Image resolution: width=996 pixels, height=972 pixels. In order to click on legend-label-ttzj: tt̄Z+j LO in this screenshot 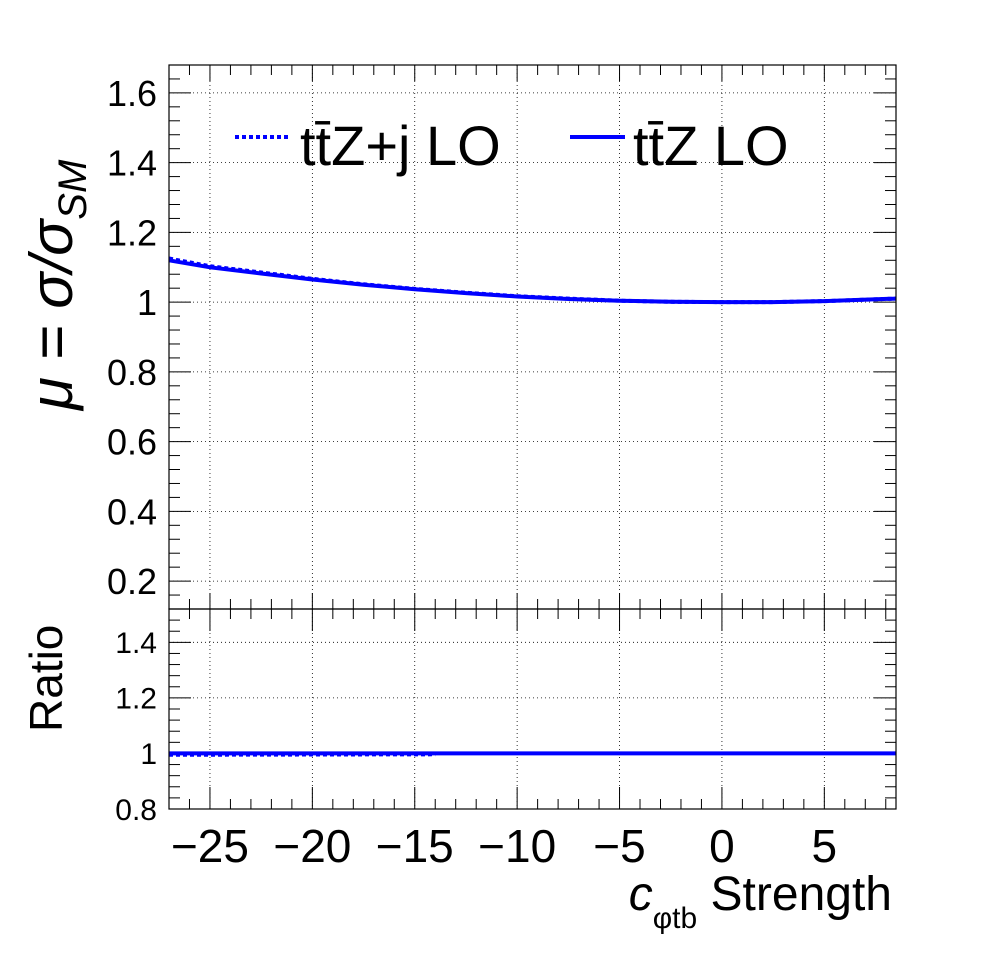, I will do `click(400, 145)`.